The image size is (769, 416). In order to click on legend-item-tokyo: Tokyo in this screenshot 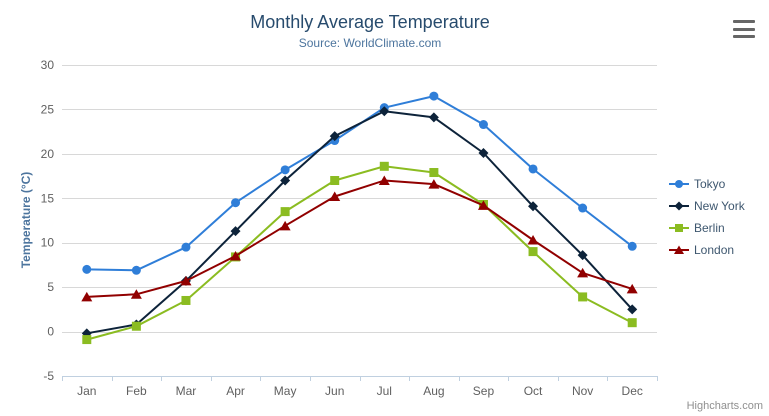, I will do `click(707, 184)`.